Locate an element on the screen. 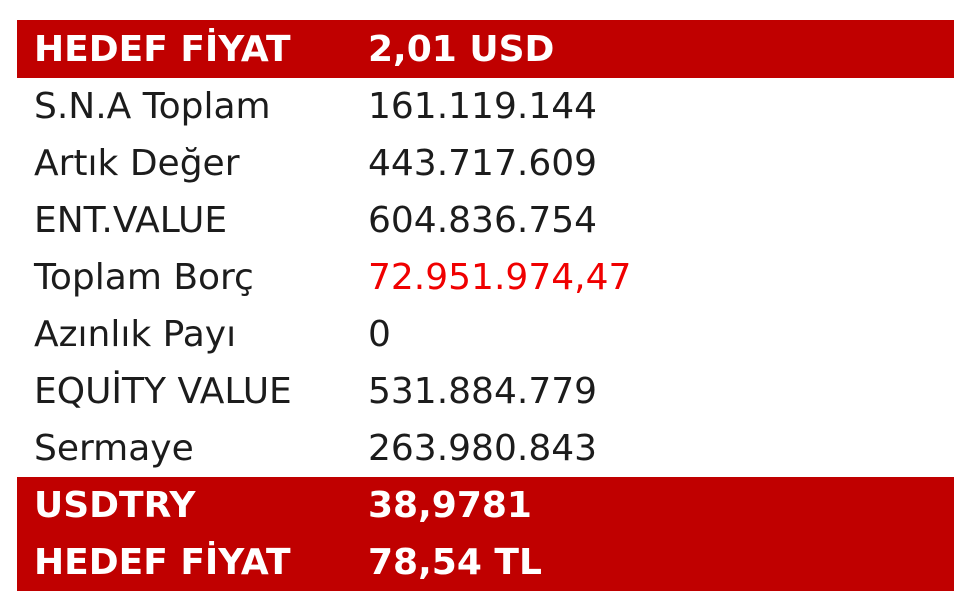 The height and width of the screenshot is (608, 960). target-price-tl-label: HEDEF FİYAT is located at coordinates (162, 562).